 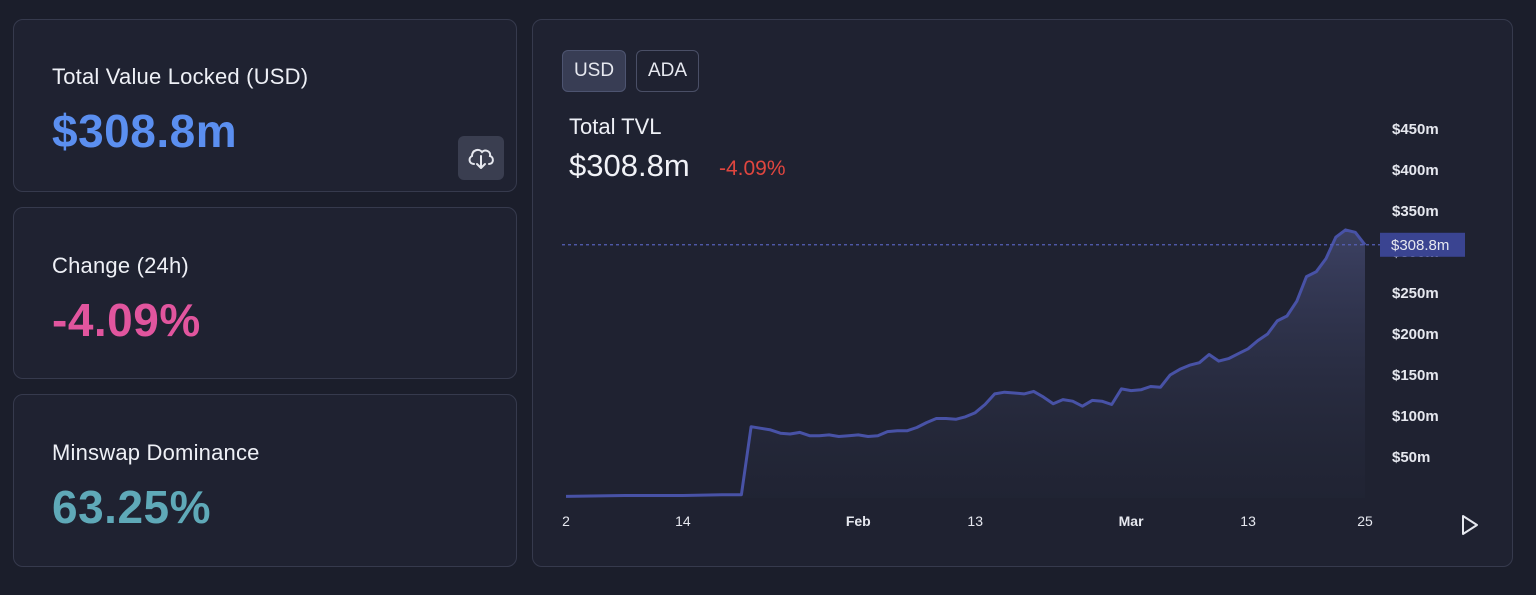 What do you see at coordinates (615, 126) in the screenshot?
I see `chart-title: Total TVL` at bounding box center [615, 126].